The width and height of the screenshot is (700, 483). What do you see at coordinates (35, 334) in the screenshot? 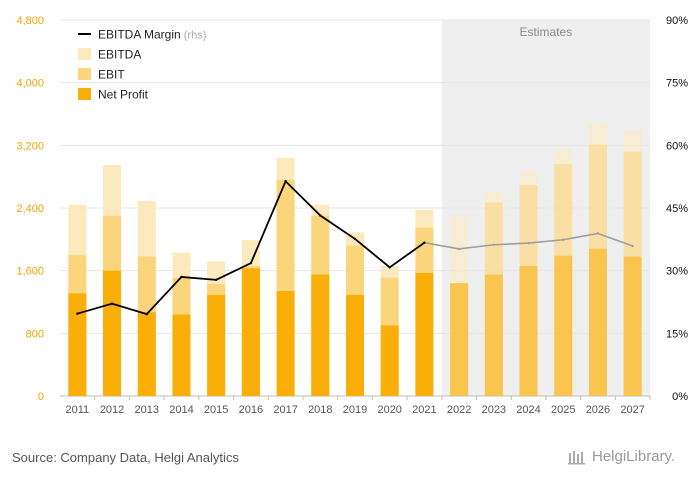
I see `left-axis-tick: 800` at bounding box center [35, 334].